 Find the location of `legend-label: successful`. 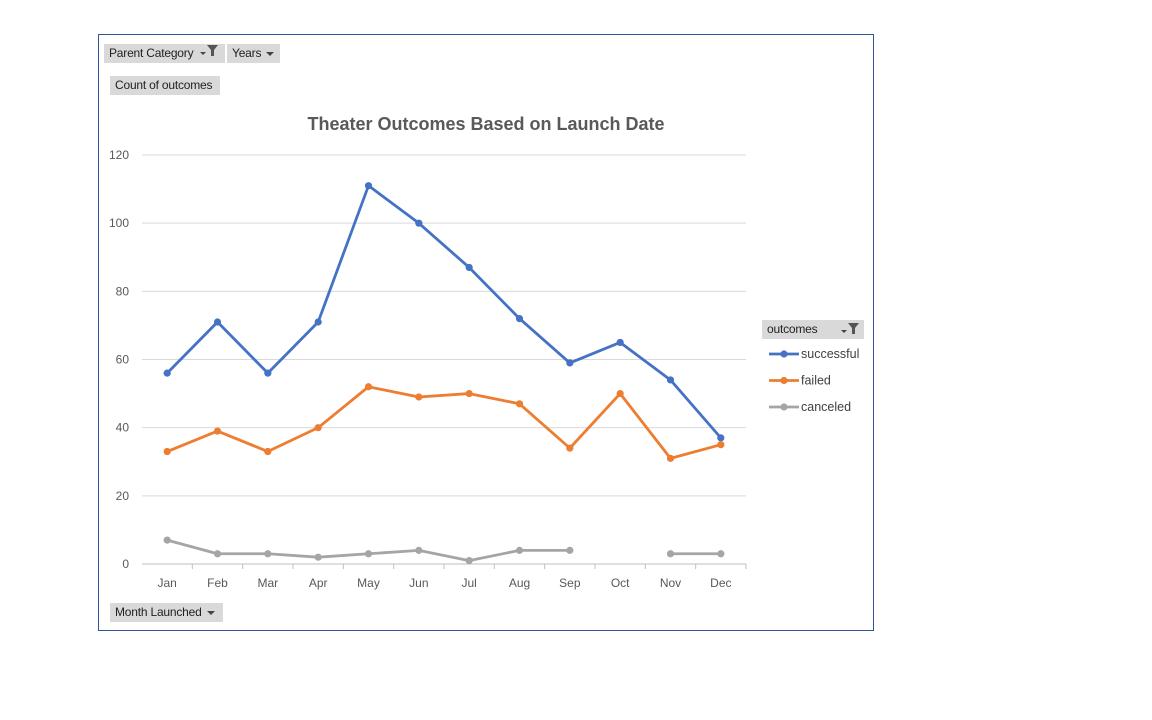

legend-label: successful is located at coordinates (830, 354).